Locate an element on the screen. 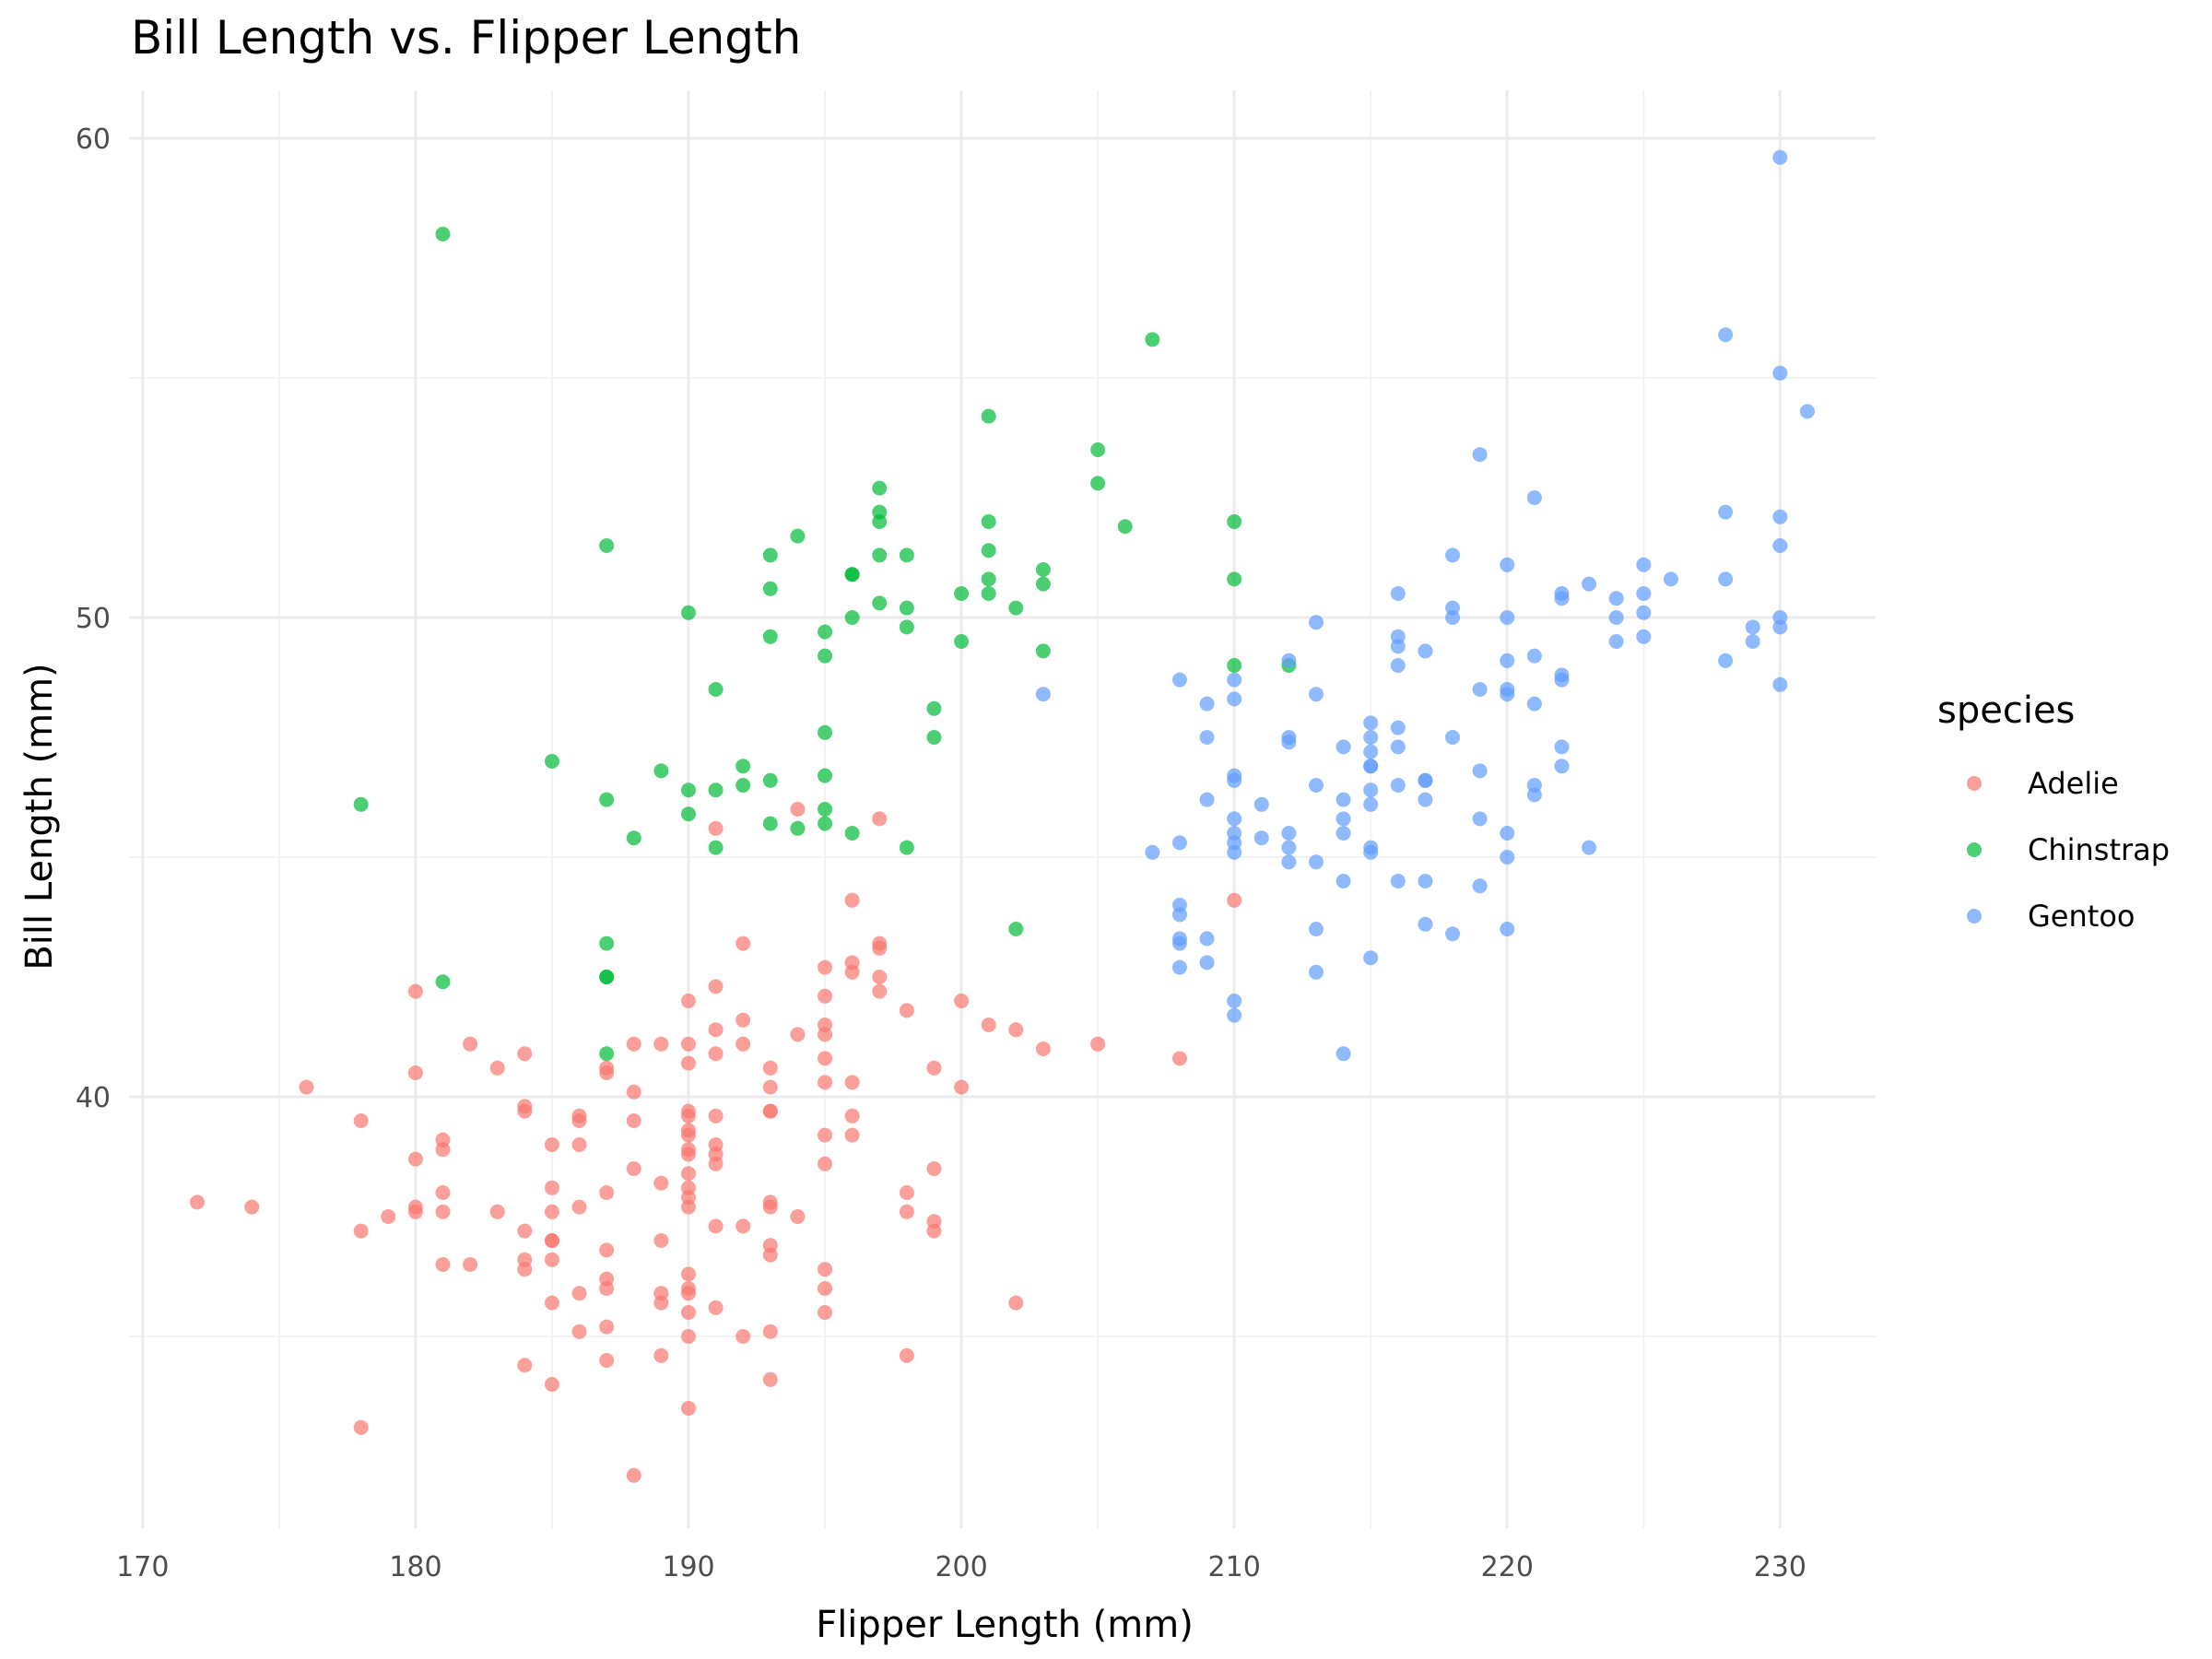  legend-key-gentoo is located at coordinates (1974, 916).